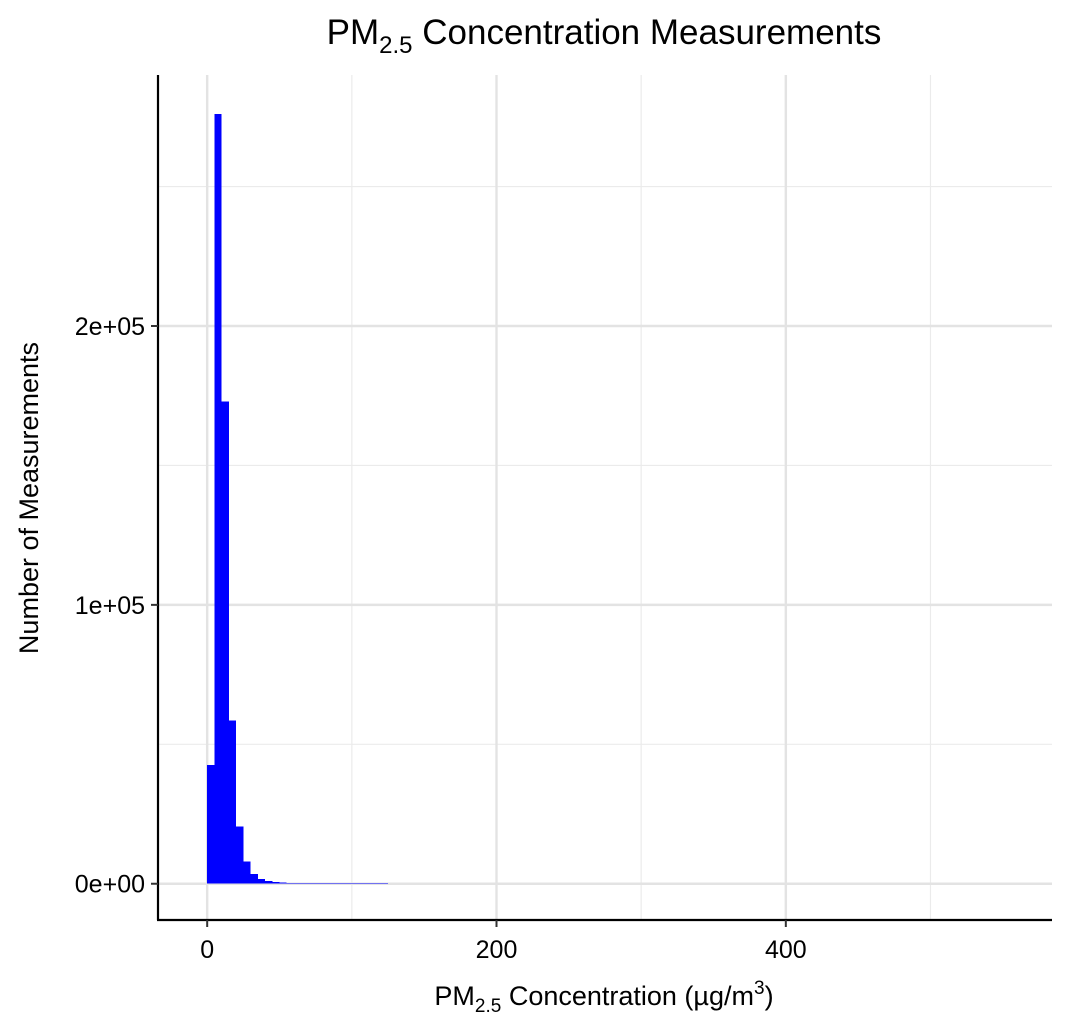  What do you see at coordinates (395, 45) in the screenshot?
I see `chart-title-subscript: 2.5` at bounding box center [395, 45].